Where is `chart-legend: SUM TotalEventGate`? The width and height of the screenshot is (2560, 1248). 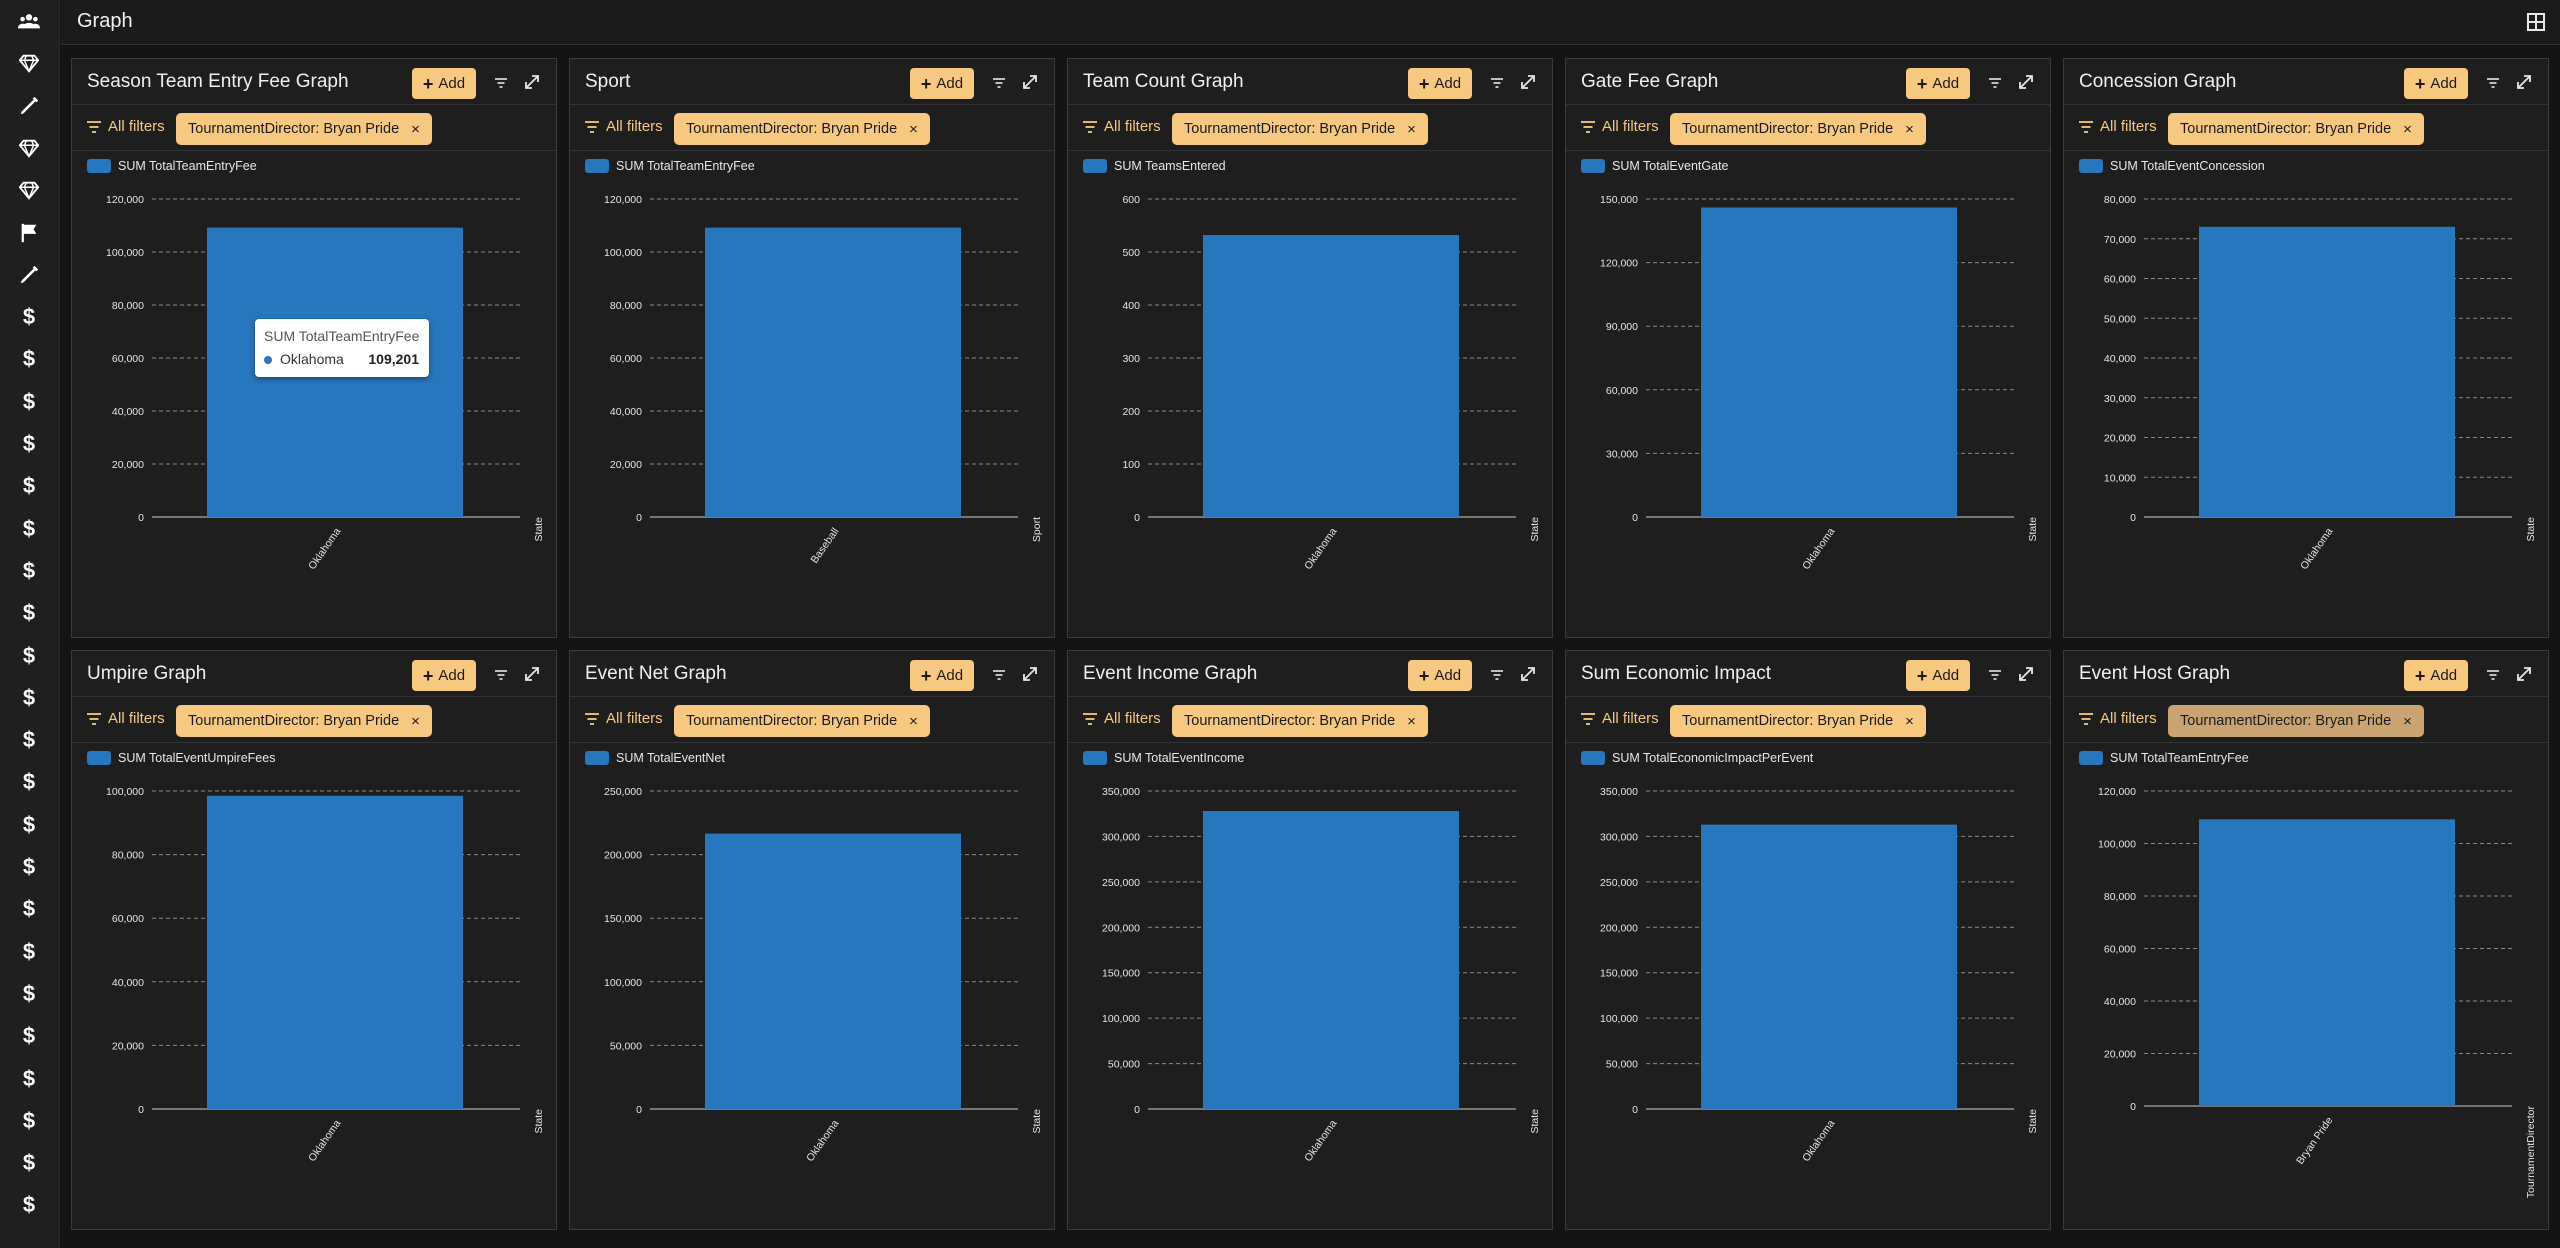
chart-legend: SUM TotalEventGate is located at coordinates (1655, 166).